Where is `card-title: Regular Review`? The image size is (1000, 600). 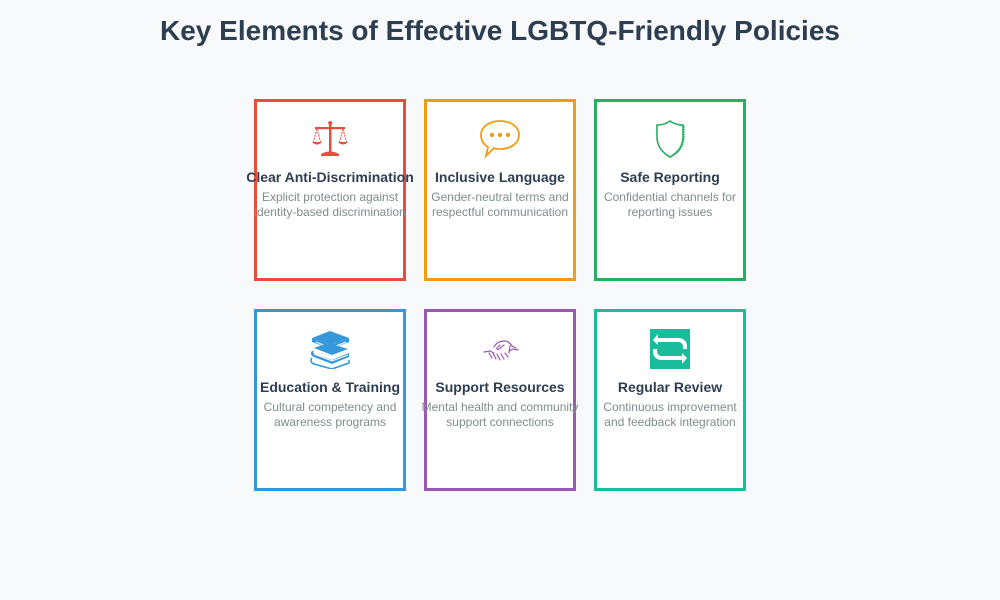 card-title: Regular Review is located at coordinates (670, 387).